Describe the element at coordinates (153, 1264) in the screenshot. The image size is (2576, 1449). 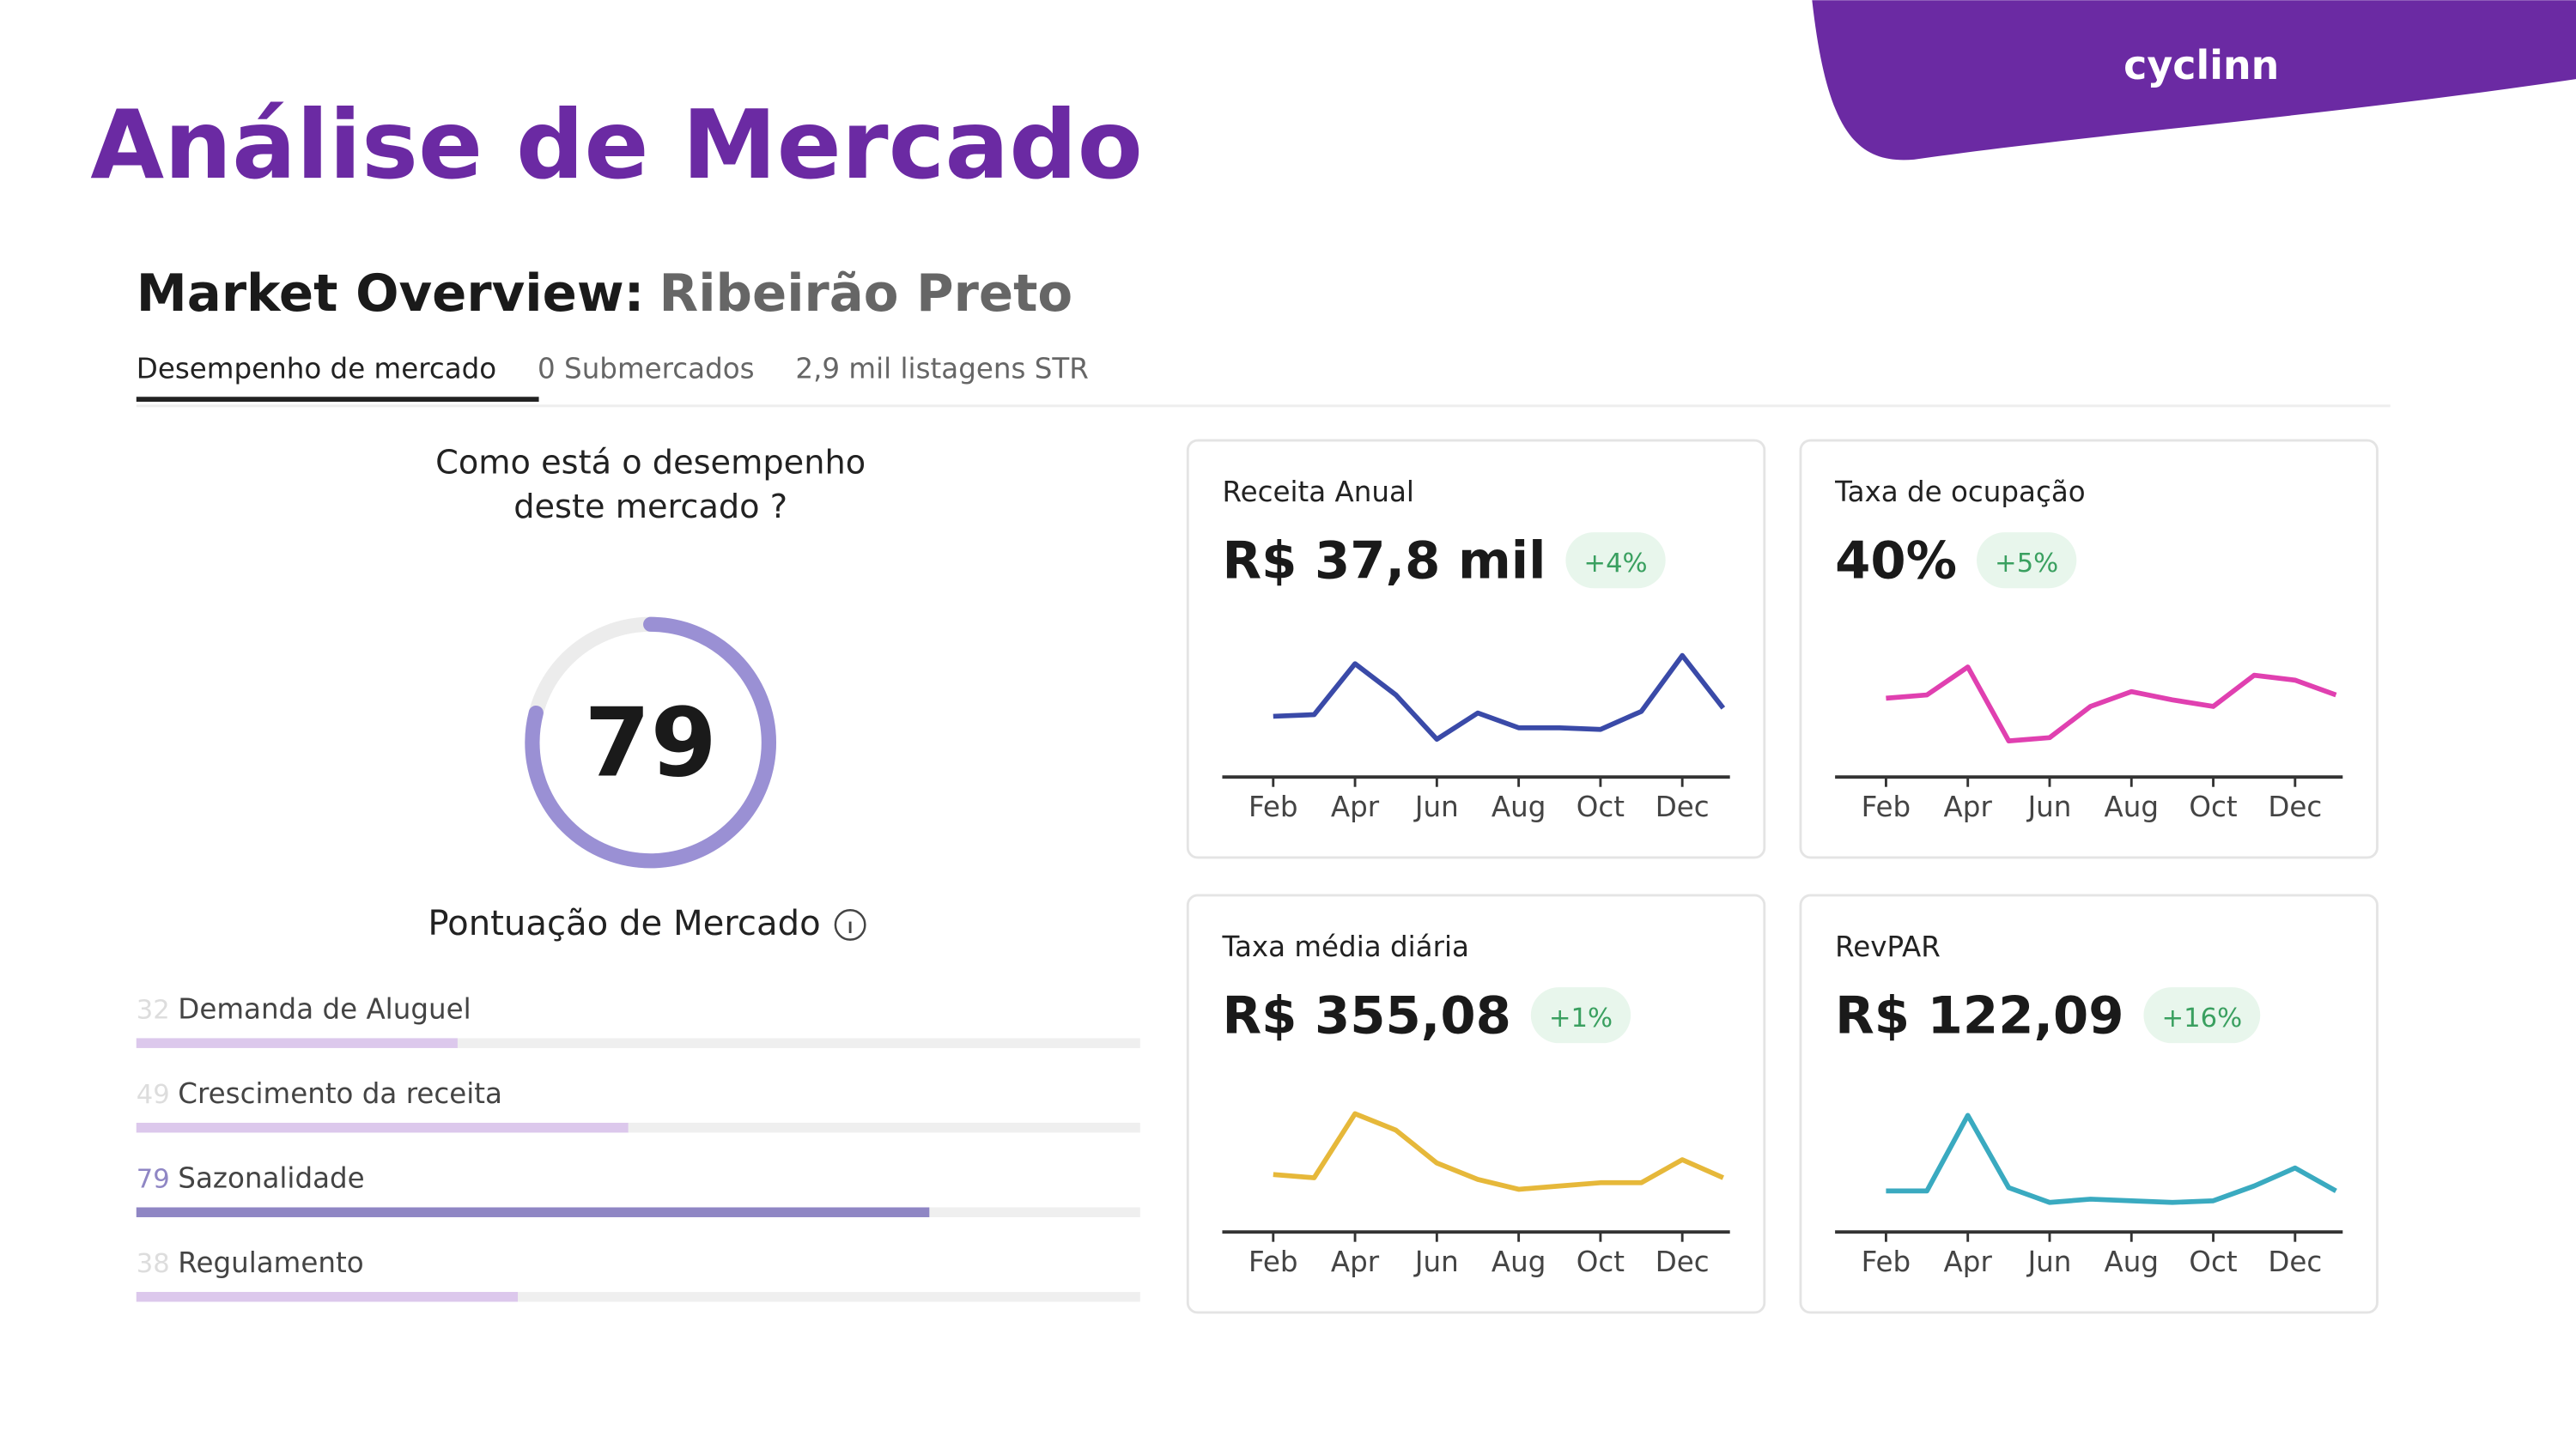
I see `factor-value: 38` at that location.